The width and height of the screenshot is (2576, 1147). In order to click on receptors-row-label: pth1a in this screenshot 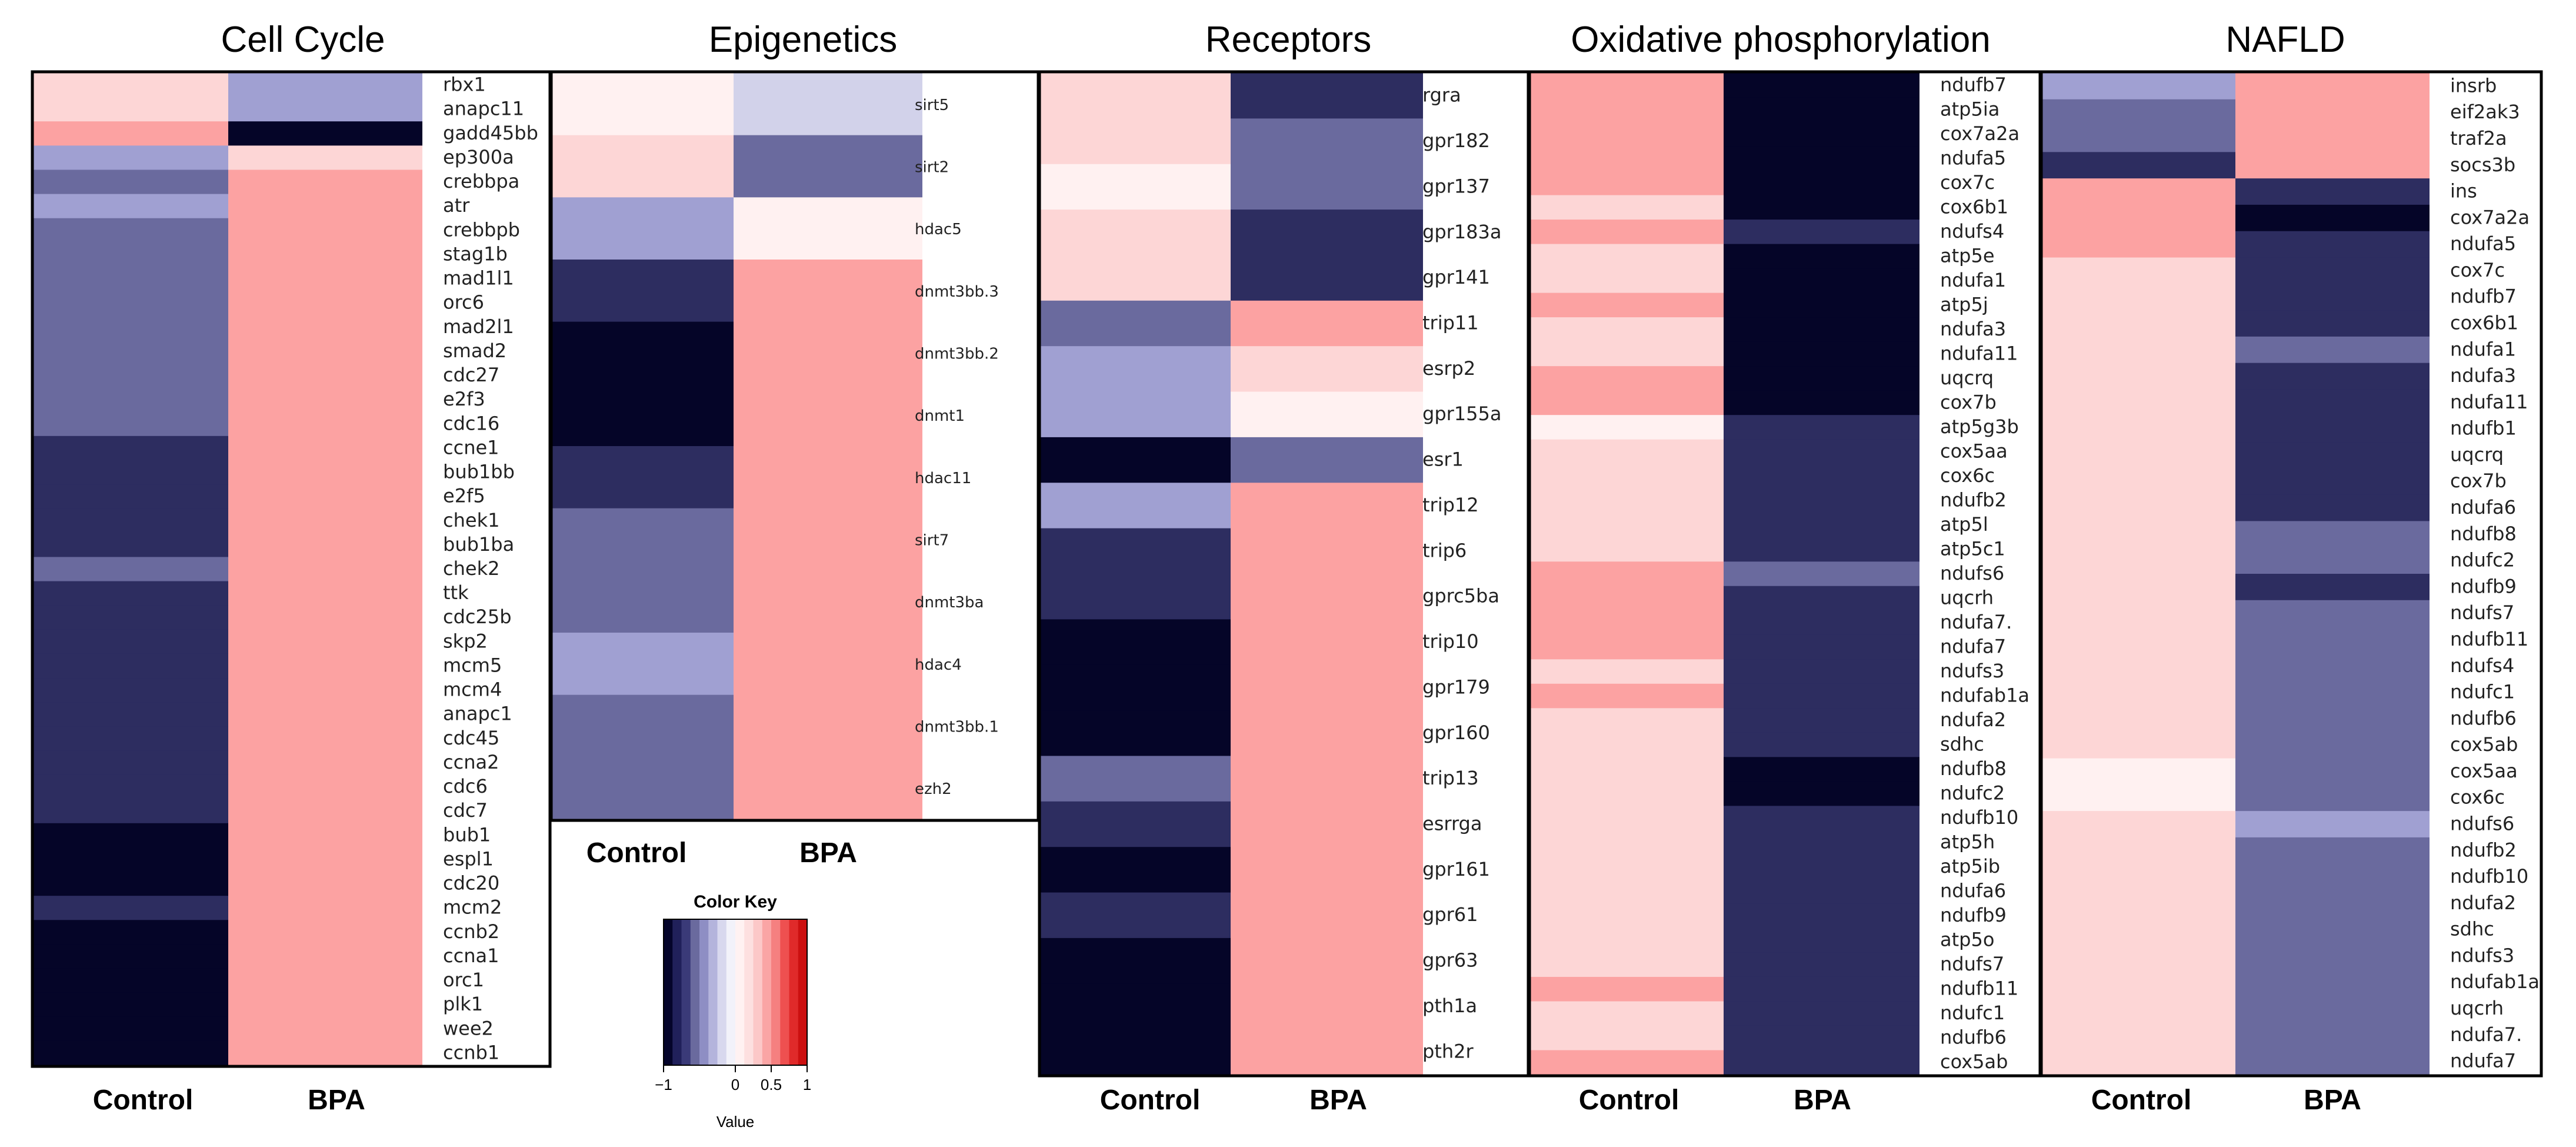, I will do `click(1450, 1006)`.